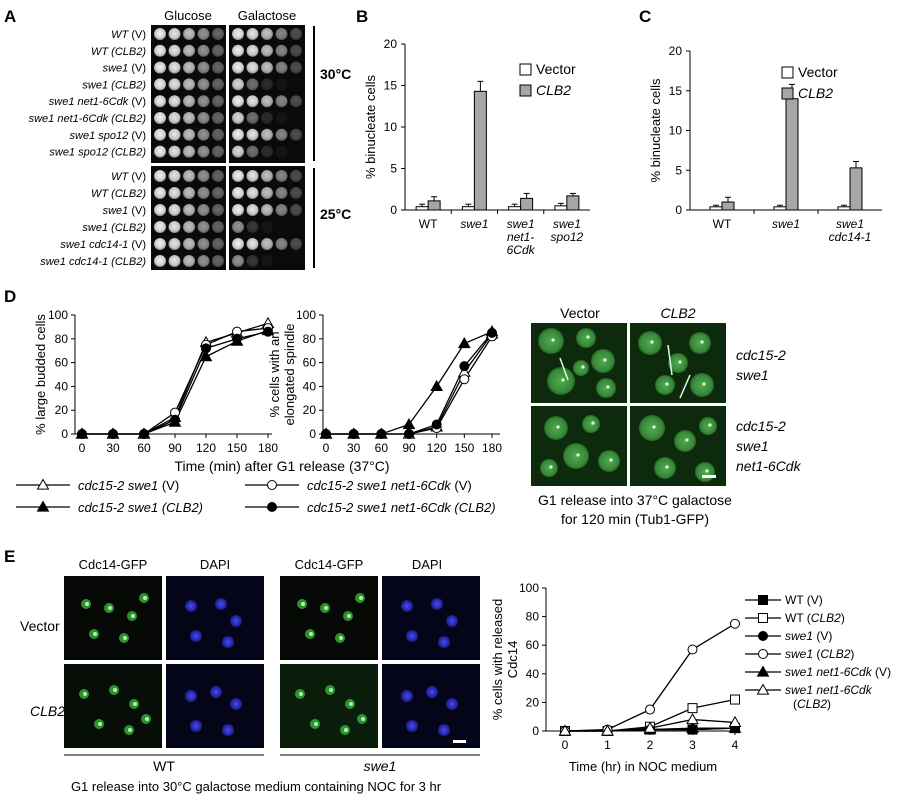 Image resolution: width=900 pixels, height=800 pixels. I want to click on bar-clb2-wt, so click(434, 205).